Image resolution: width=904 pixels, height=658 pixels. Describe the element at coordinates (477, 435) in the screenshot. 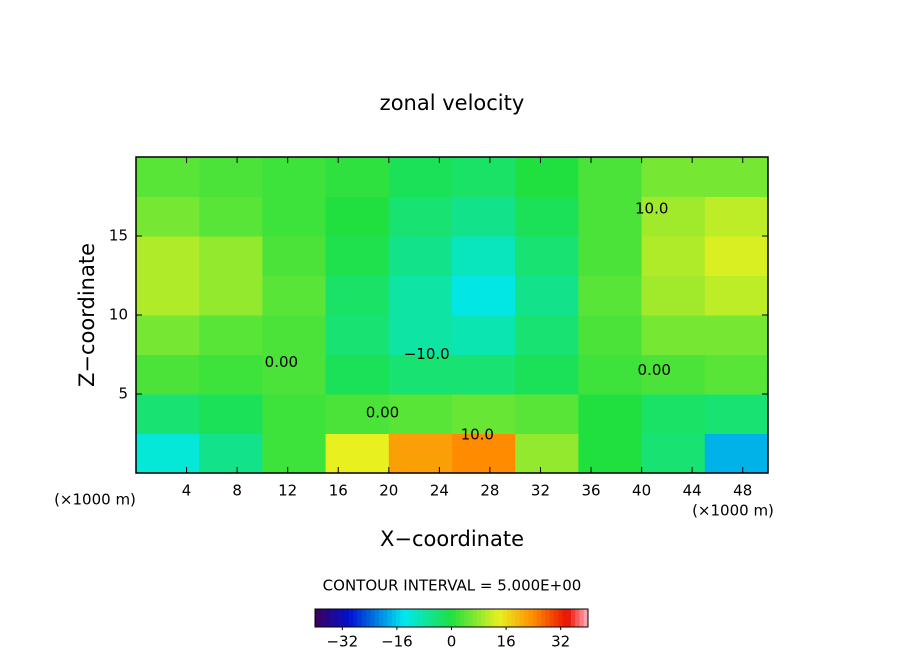

I see `contour-label: 10.0` at that location.